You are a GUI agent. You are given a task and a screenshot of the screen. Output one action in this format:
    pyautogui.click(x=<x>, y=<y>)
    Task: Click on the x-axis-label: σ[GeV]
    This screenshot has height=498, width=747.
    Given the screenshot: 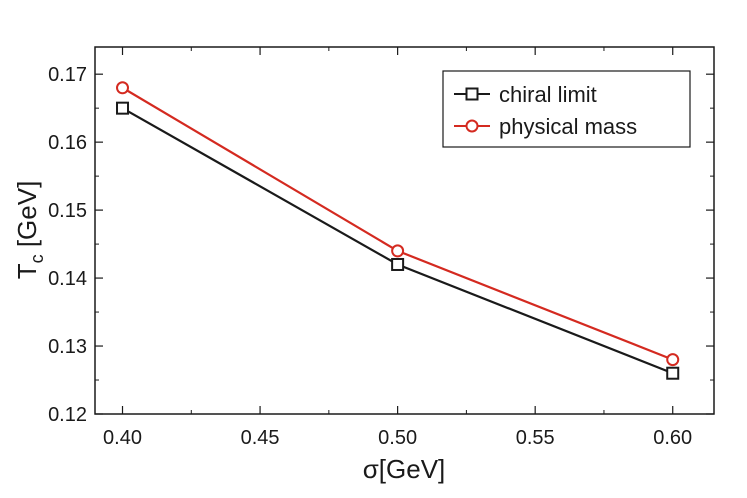 What is the action you would take?
    pyautogui.click(x=404, y=469)
    